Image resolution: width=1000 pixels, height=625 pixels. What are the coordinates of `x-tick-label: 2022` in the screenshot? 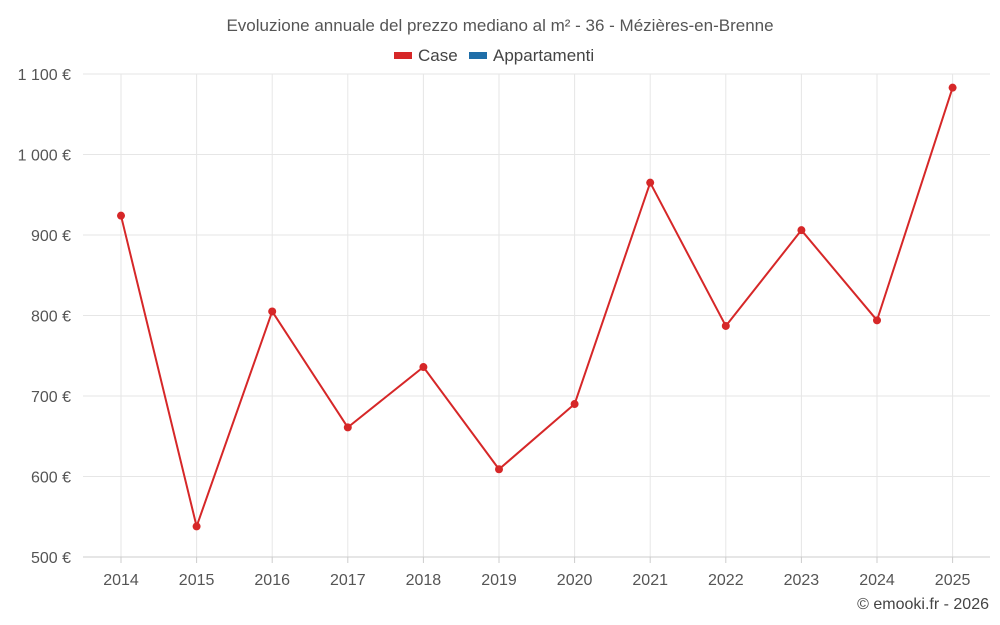 It's located at (726, 580).